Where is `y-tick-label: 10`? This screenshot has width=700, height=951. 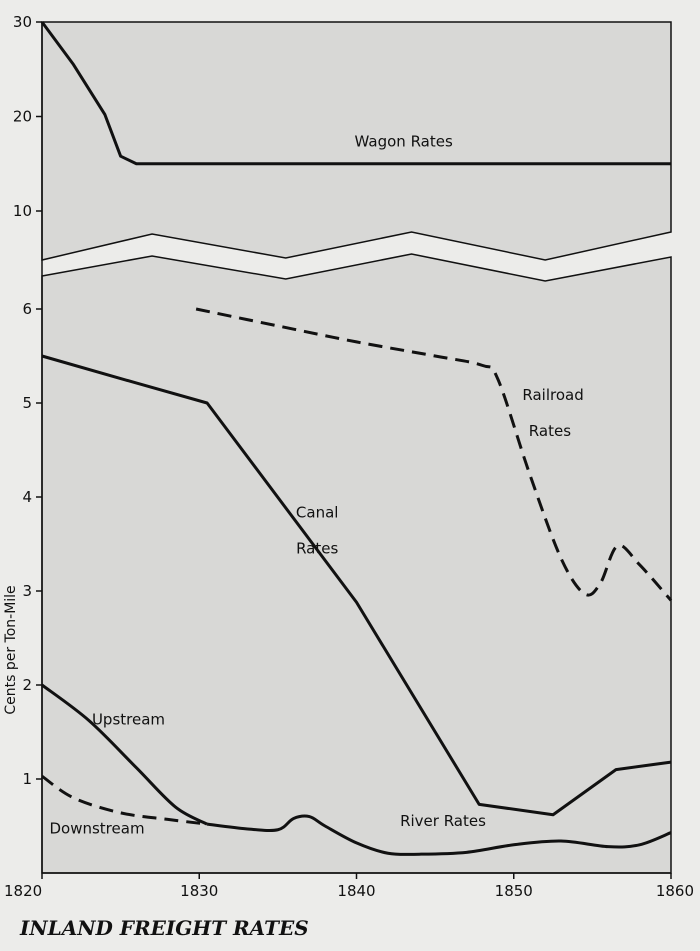 y-tick-label: 10 is located at coordinates (22, 211).